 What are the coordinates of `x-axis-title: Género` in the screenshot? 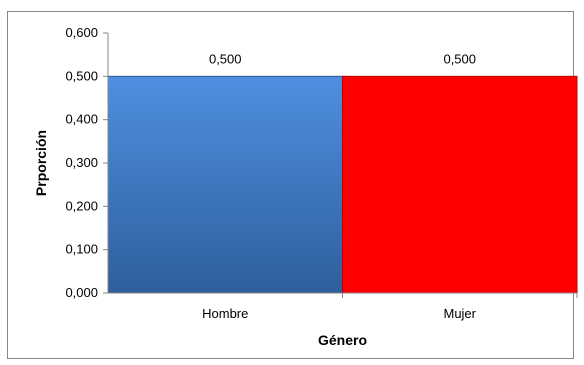 It's located at (342, 340).